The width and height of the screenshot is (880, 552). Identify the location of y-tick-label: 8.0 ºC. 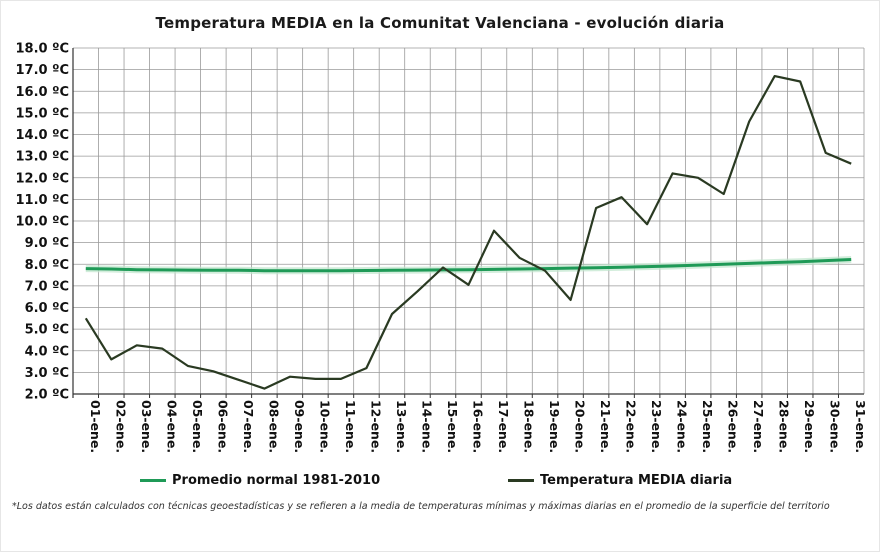
(47, 265).